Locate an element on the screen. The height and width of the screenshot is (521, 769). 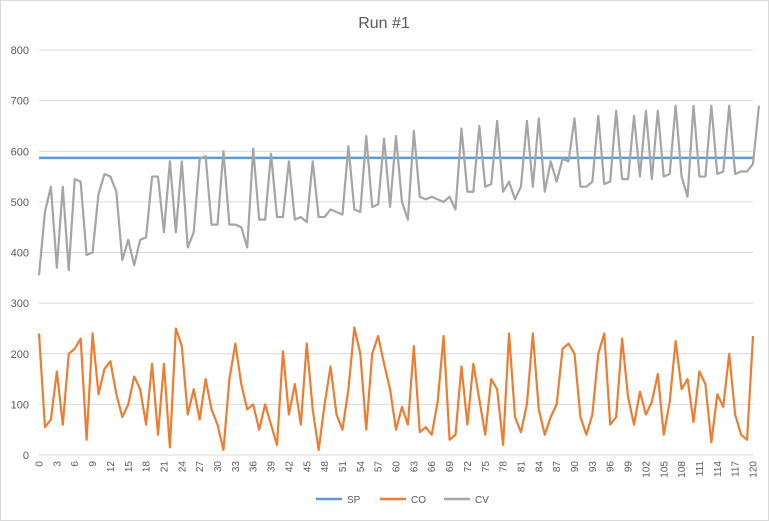
x-tick-label: 60 is located at coordinates (397, 467).